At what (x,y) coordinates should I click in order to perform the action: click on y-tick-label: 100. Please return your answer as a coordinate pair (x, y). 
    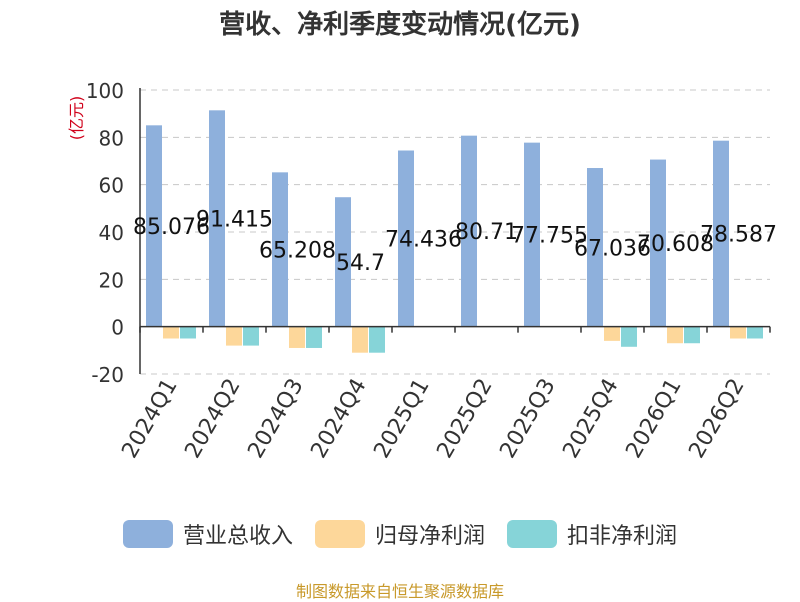
    Looking at the image, I should click on (105, 91).